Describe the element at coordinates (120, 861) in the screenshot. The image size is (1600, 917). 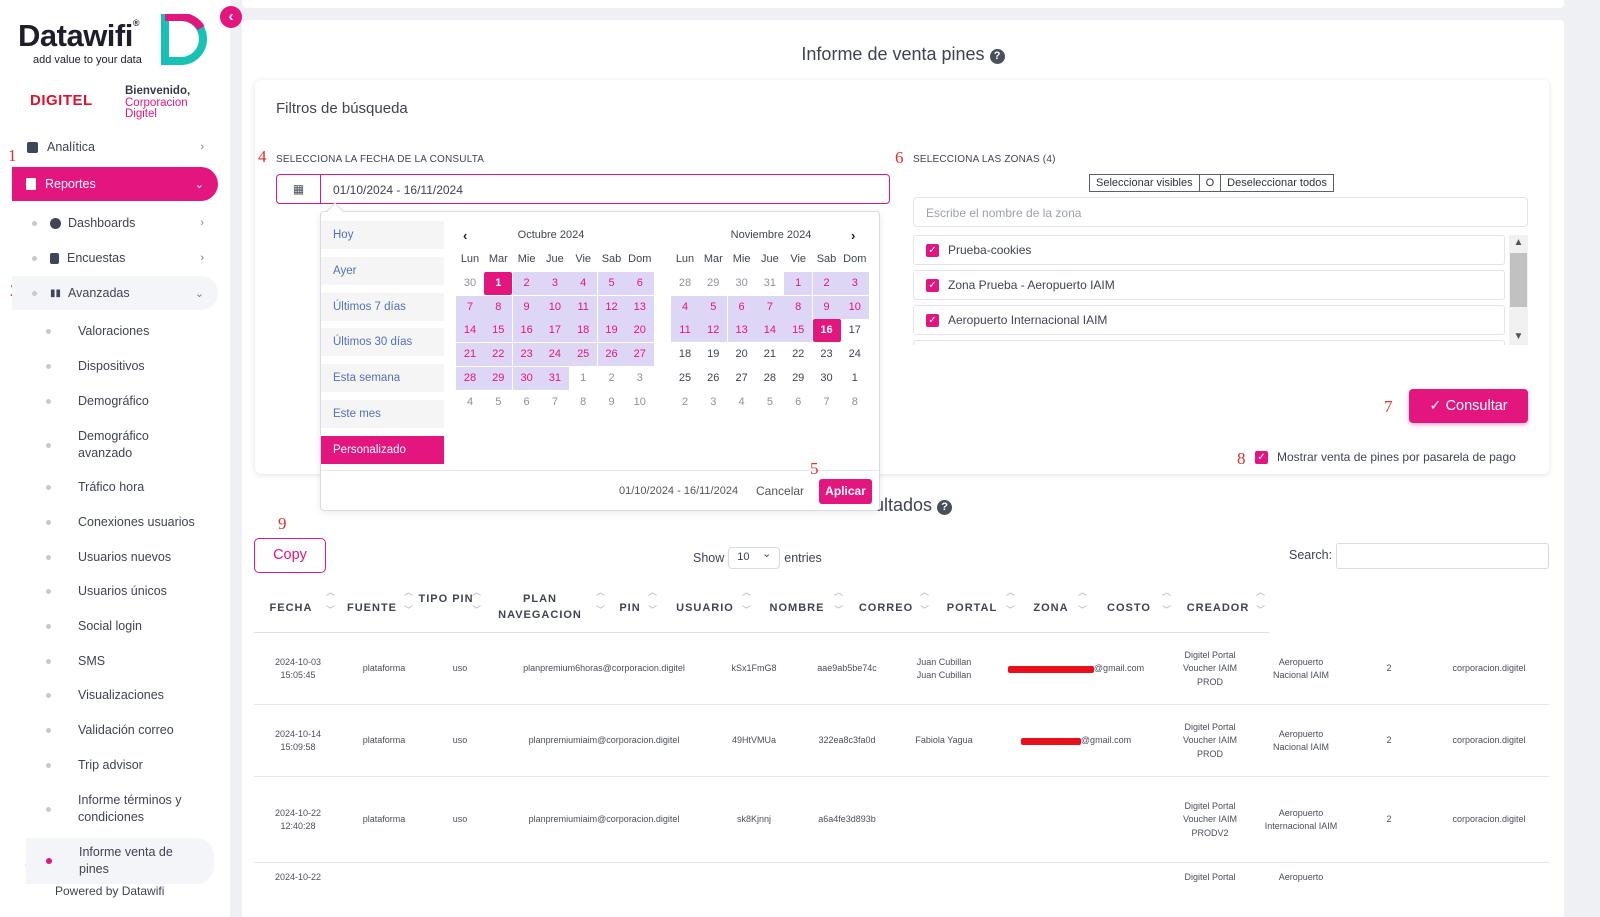
I see `nav-informe-venta-pines: Informe venta de pines` at that location.